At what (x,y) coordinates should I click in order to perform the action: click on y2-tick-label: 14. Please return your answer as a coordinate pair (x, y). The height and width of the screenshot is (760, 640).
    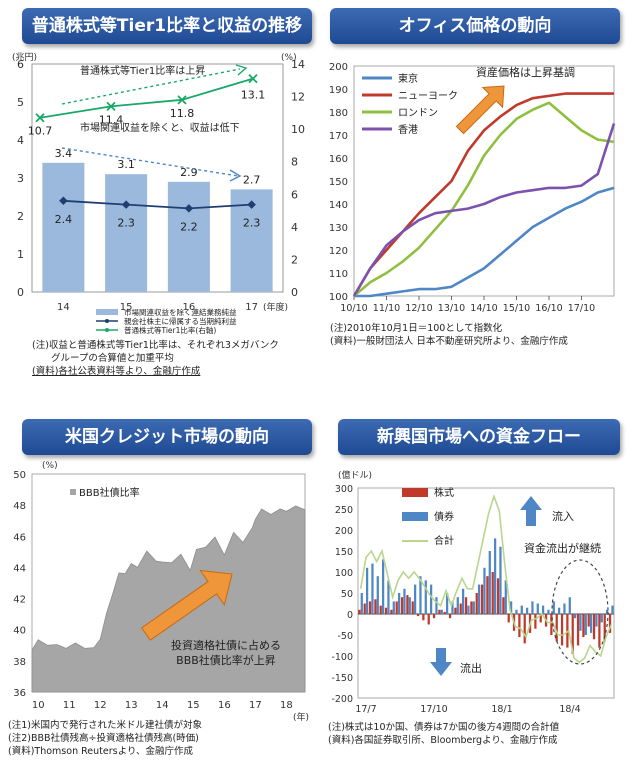
    Looking at the image, I should click on (298, 64).